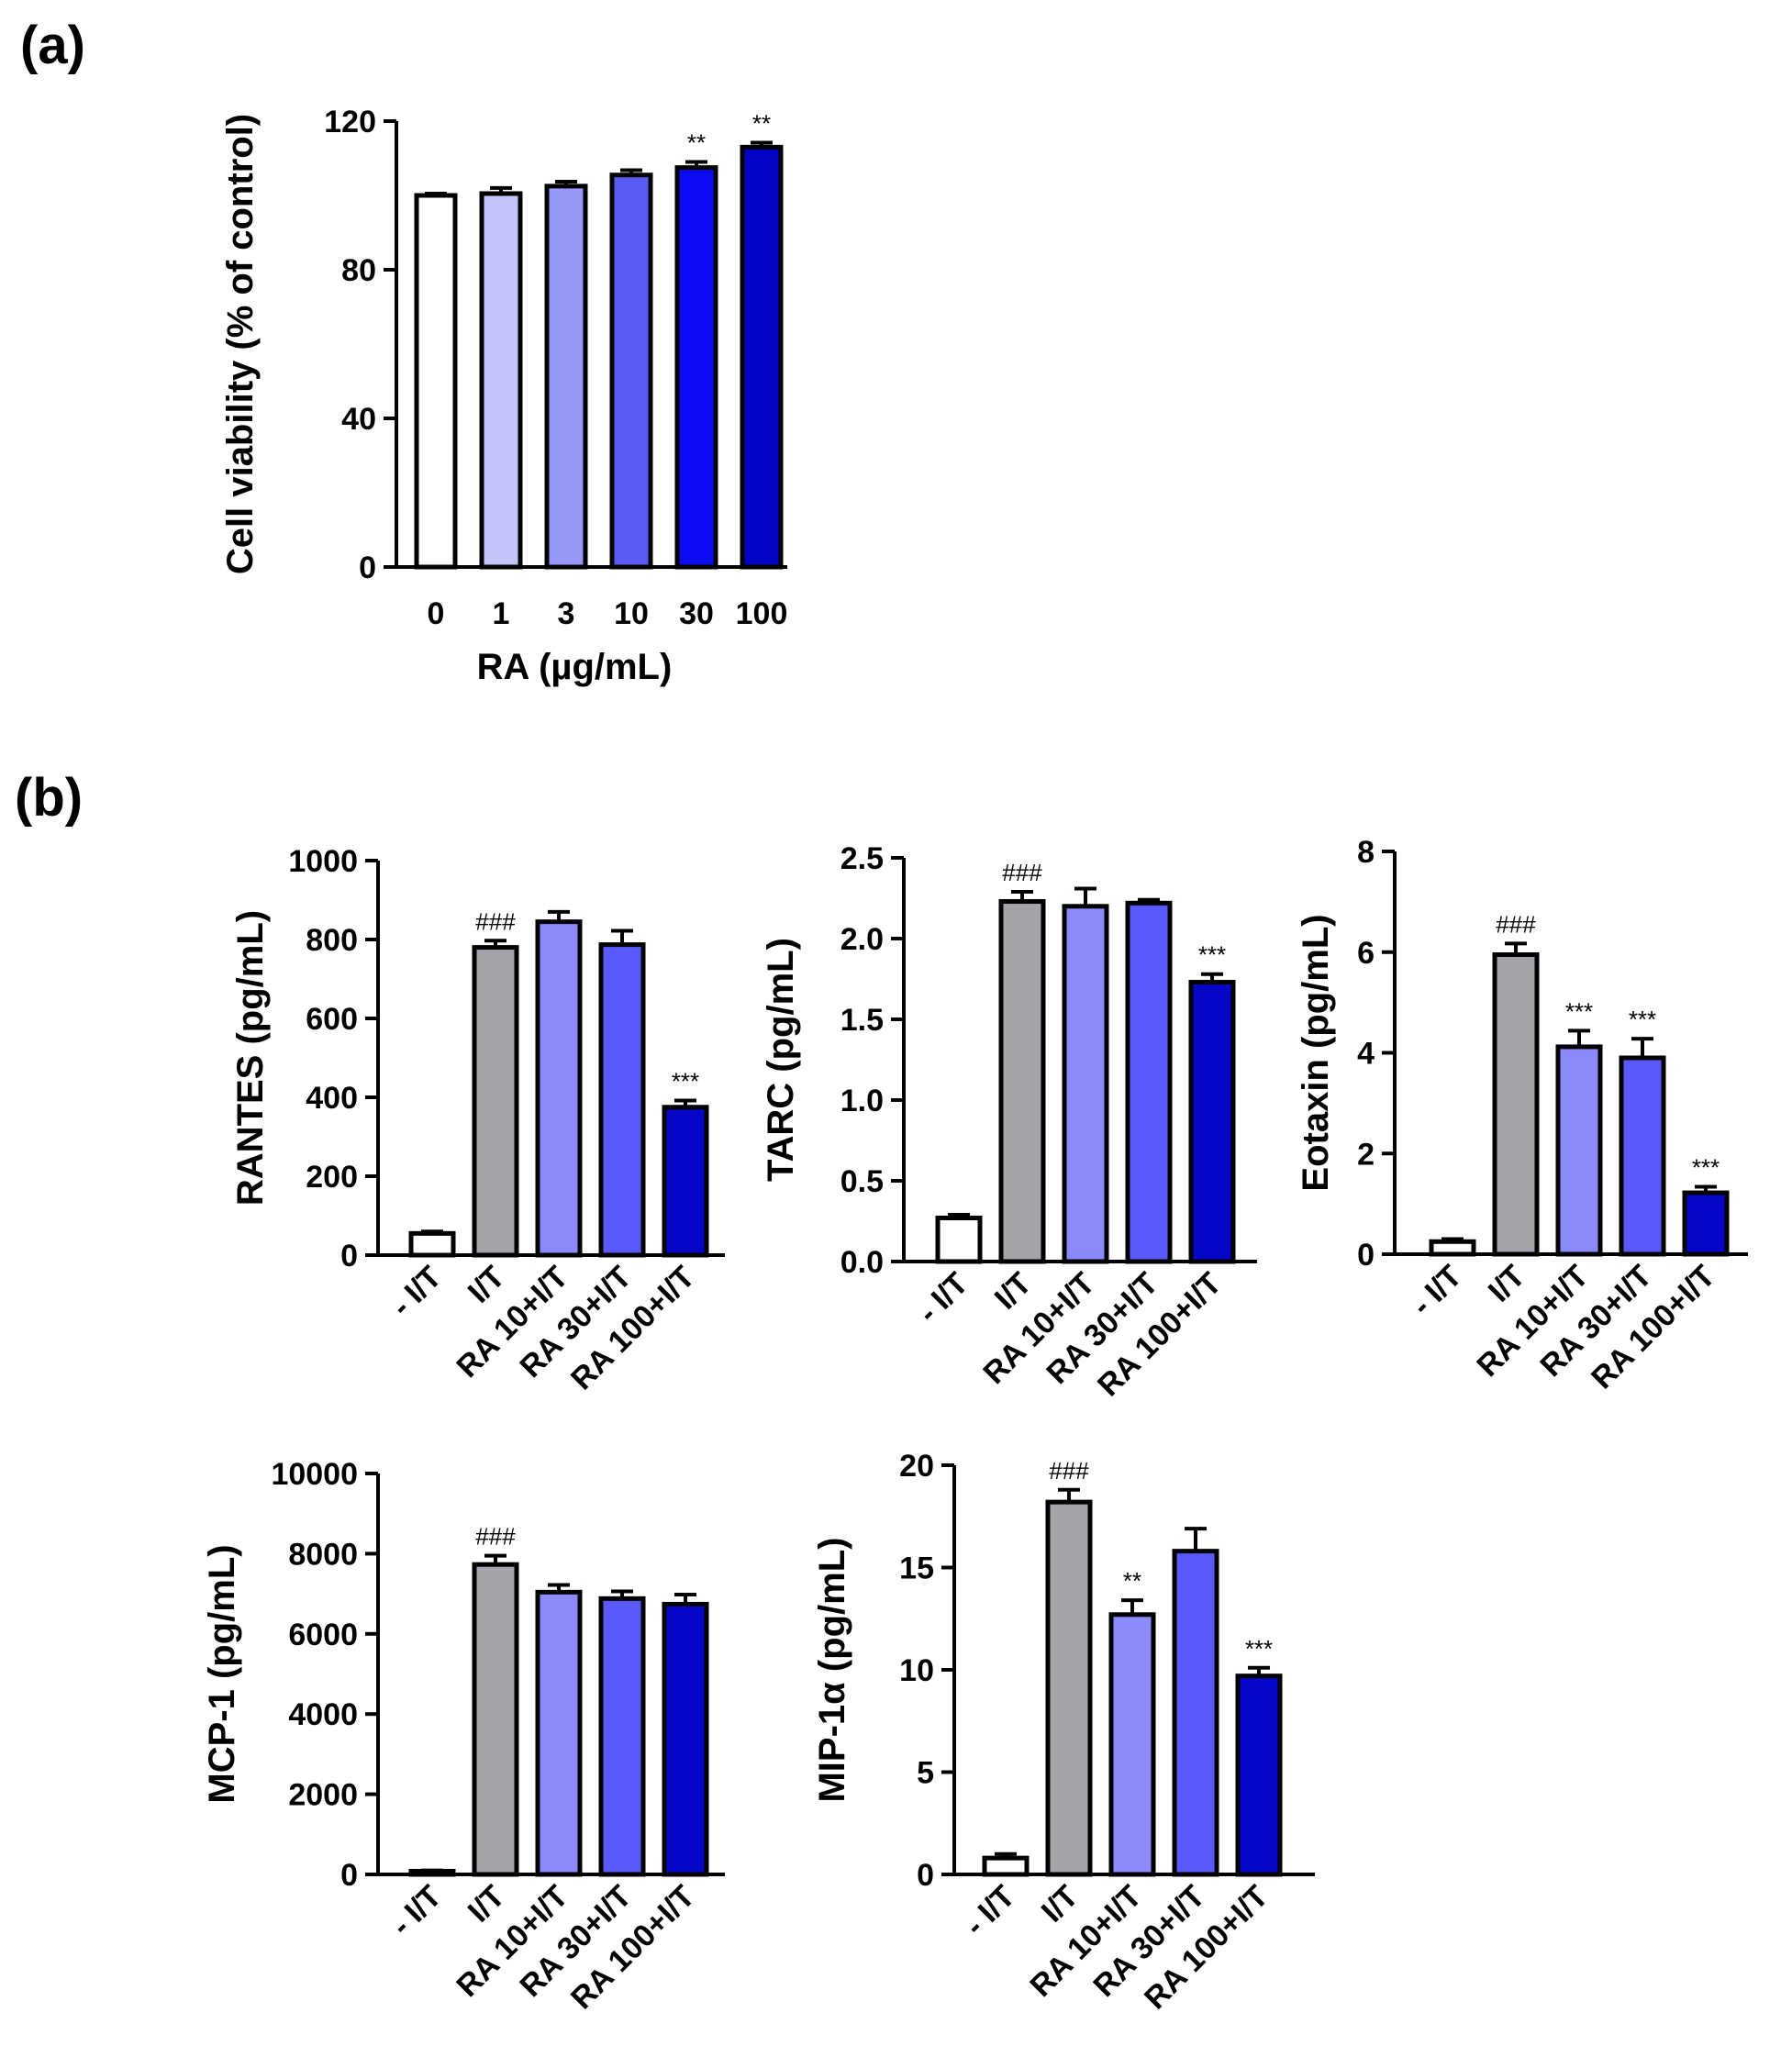  Describe the element at coordinates (1507, 1284) in the screenshot. I see `eotaxin-xtick-label: I/T` at that location.